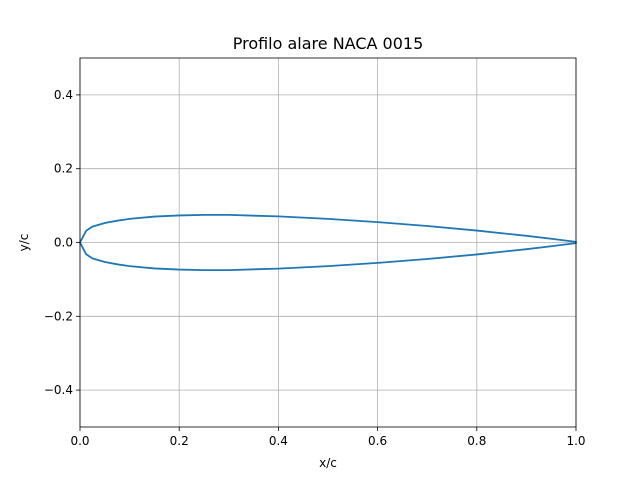 This screenshot has height=480, width=640. Describe the element at coordinates (79, 441) in the screenshot. I see `x-tick-label: 0.0` at that location.